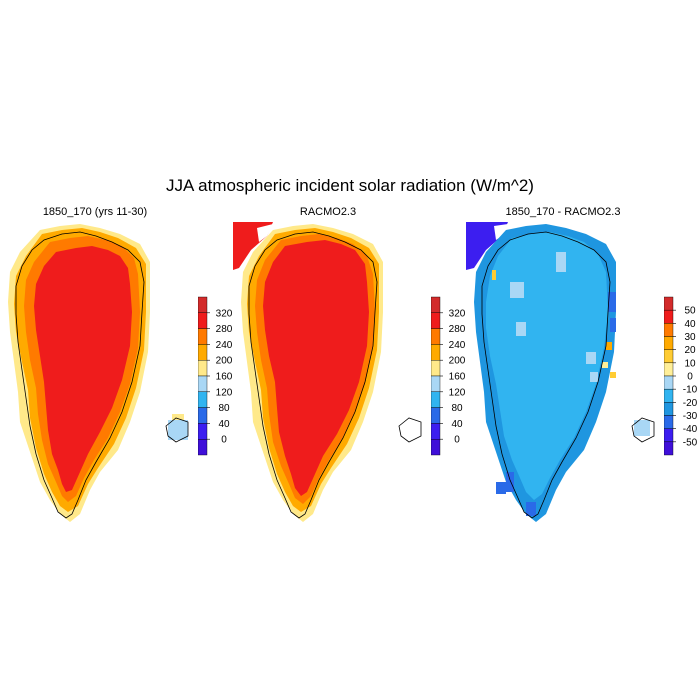 This screenshot has width=700, height=700. Describe the element at coordinates (690, 442) in the screenshot. I see `colorbar-label: -50` at that location.